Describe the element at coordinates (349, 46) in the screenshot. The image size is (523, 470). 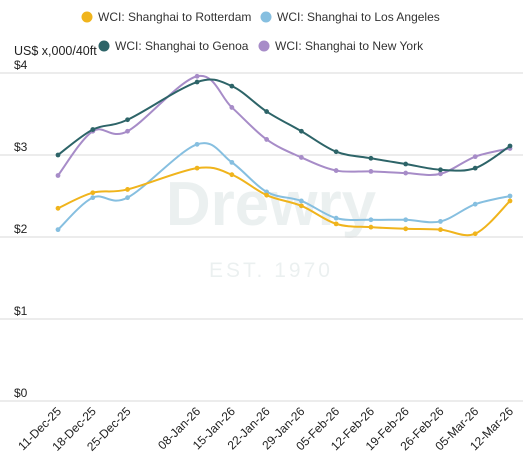
I see `legend-label: WCI: Shanghai to New York` at that location.